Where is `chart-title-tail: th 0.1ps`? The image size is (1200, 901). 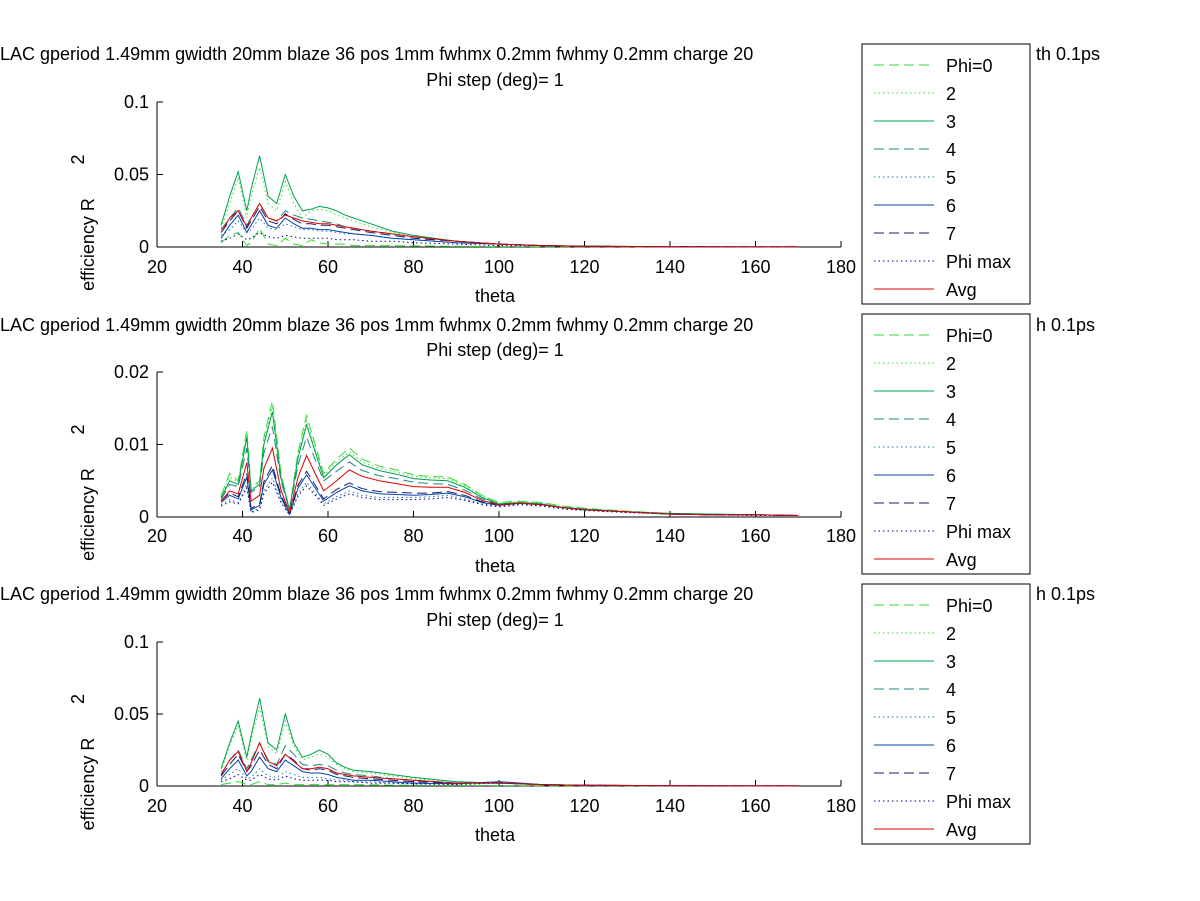 chart-title-tail: th 0.1ps is located at coordinates (1068, 54).